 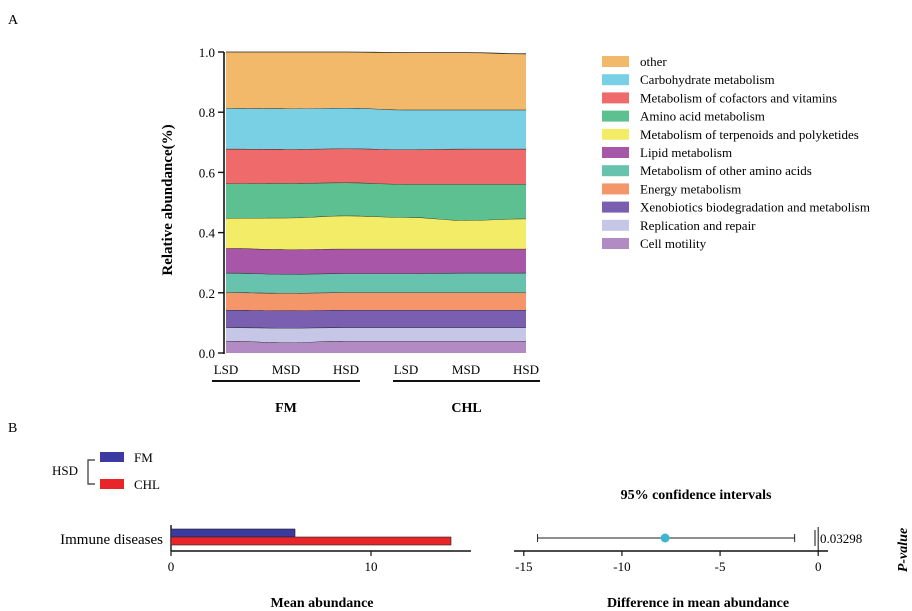 I want to click on legend-label-0: other, so click(x=653, y=61).